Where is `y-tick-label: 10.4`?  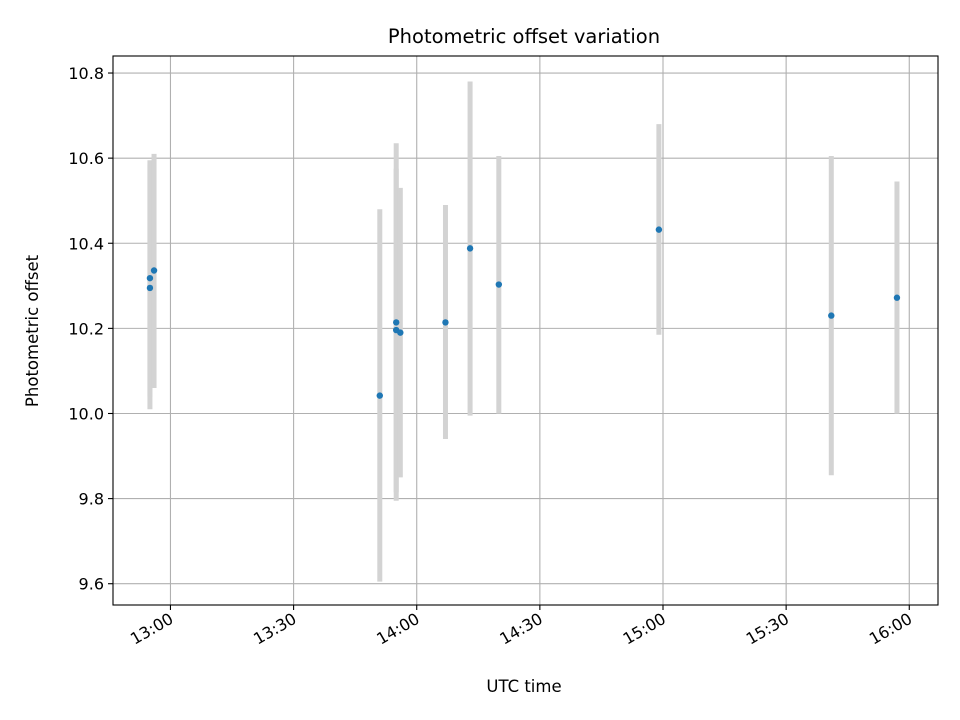
y-tick-label: 10.4 is located at coordinates (86, 243).